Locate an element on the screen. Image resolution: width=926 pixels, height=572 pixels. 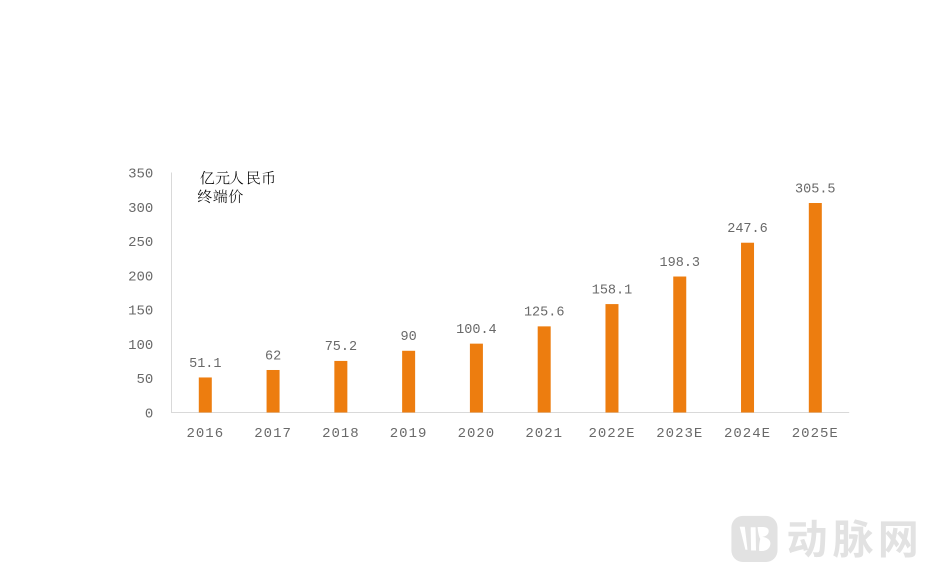
svg-text: 198.3 is located at coordinates (680, 263).